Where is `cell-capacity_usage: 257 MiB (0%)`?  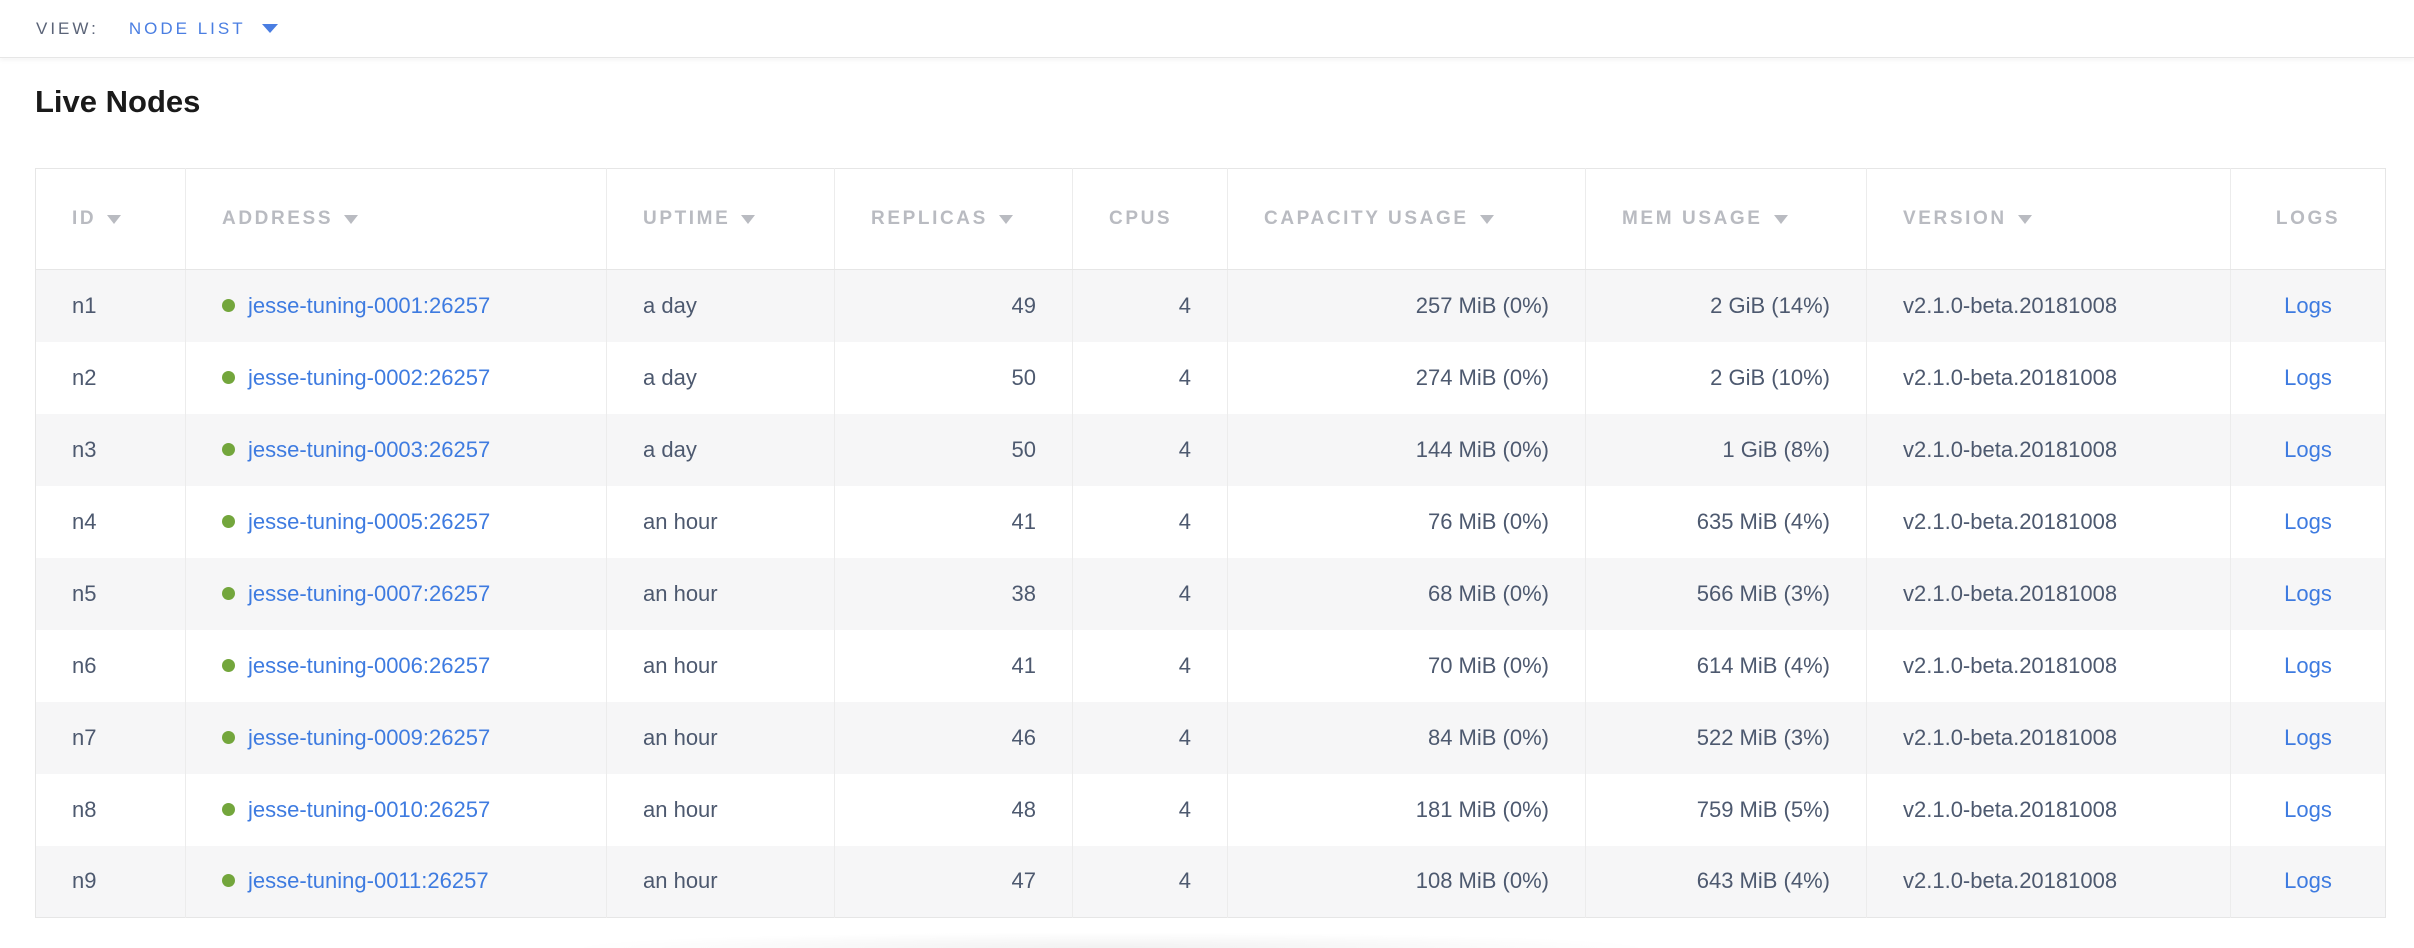 cell-capacity_usage: 257 MiB (0%) is located at coordinates (1406, 305).